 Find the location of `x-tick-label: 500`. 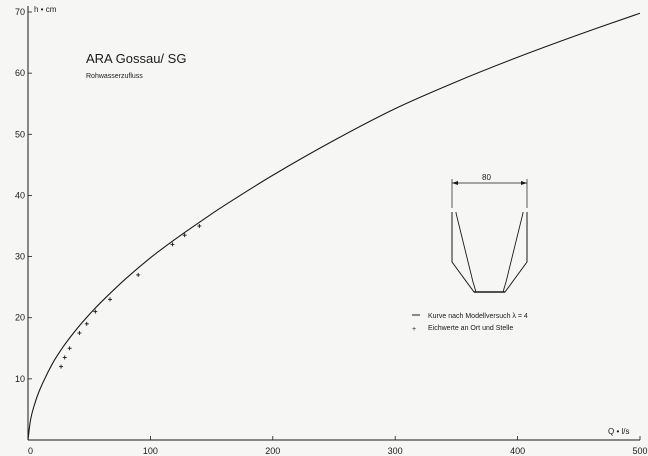

x-tick-label: 500 is located at coordinates (639, 451).